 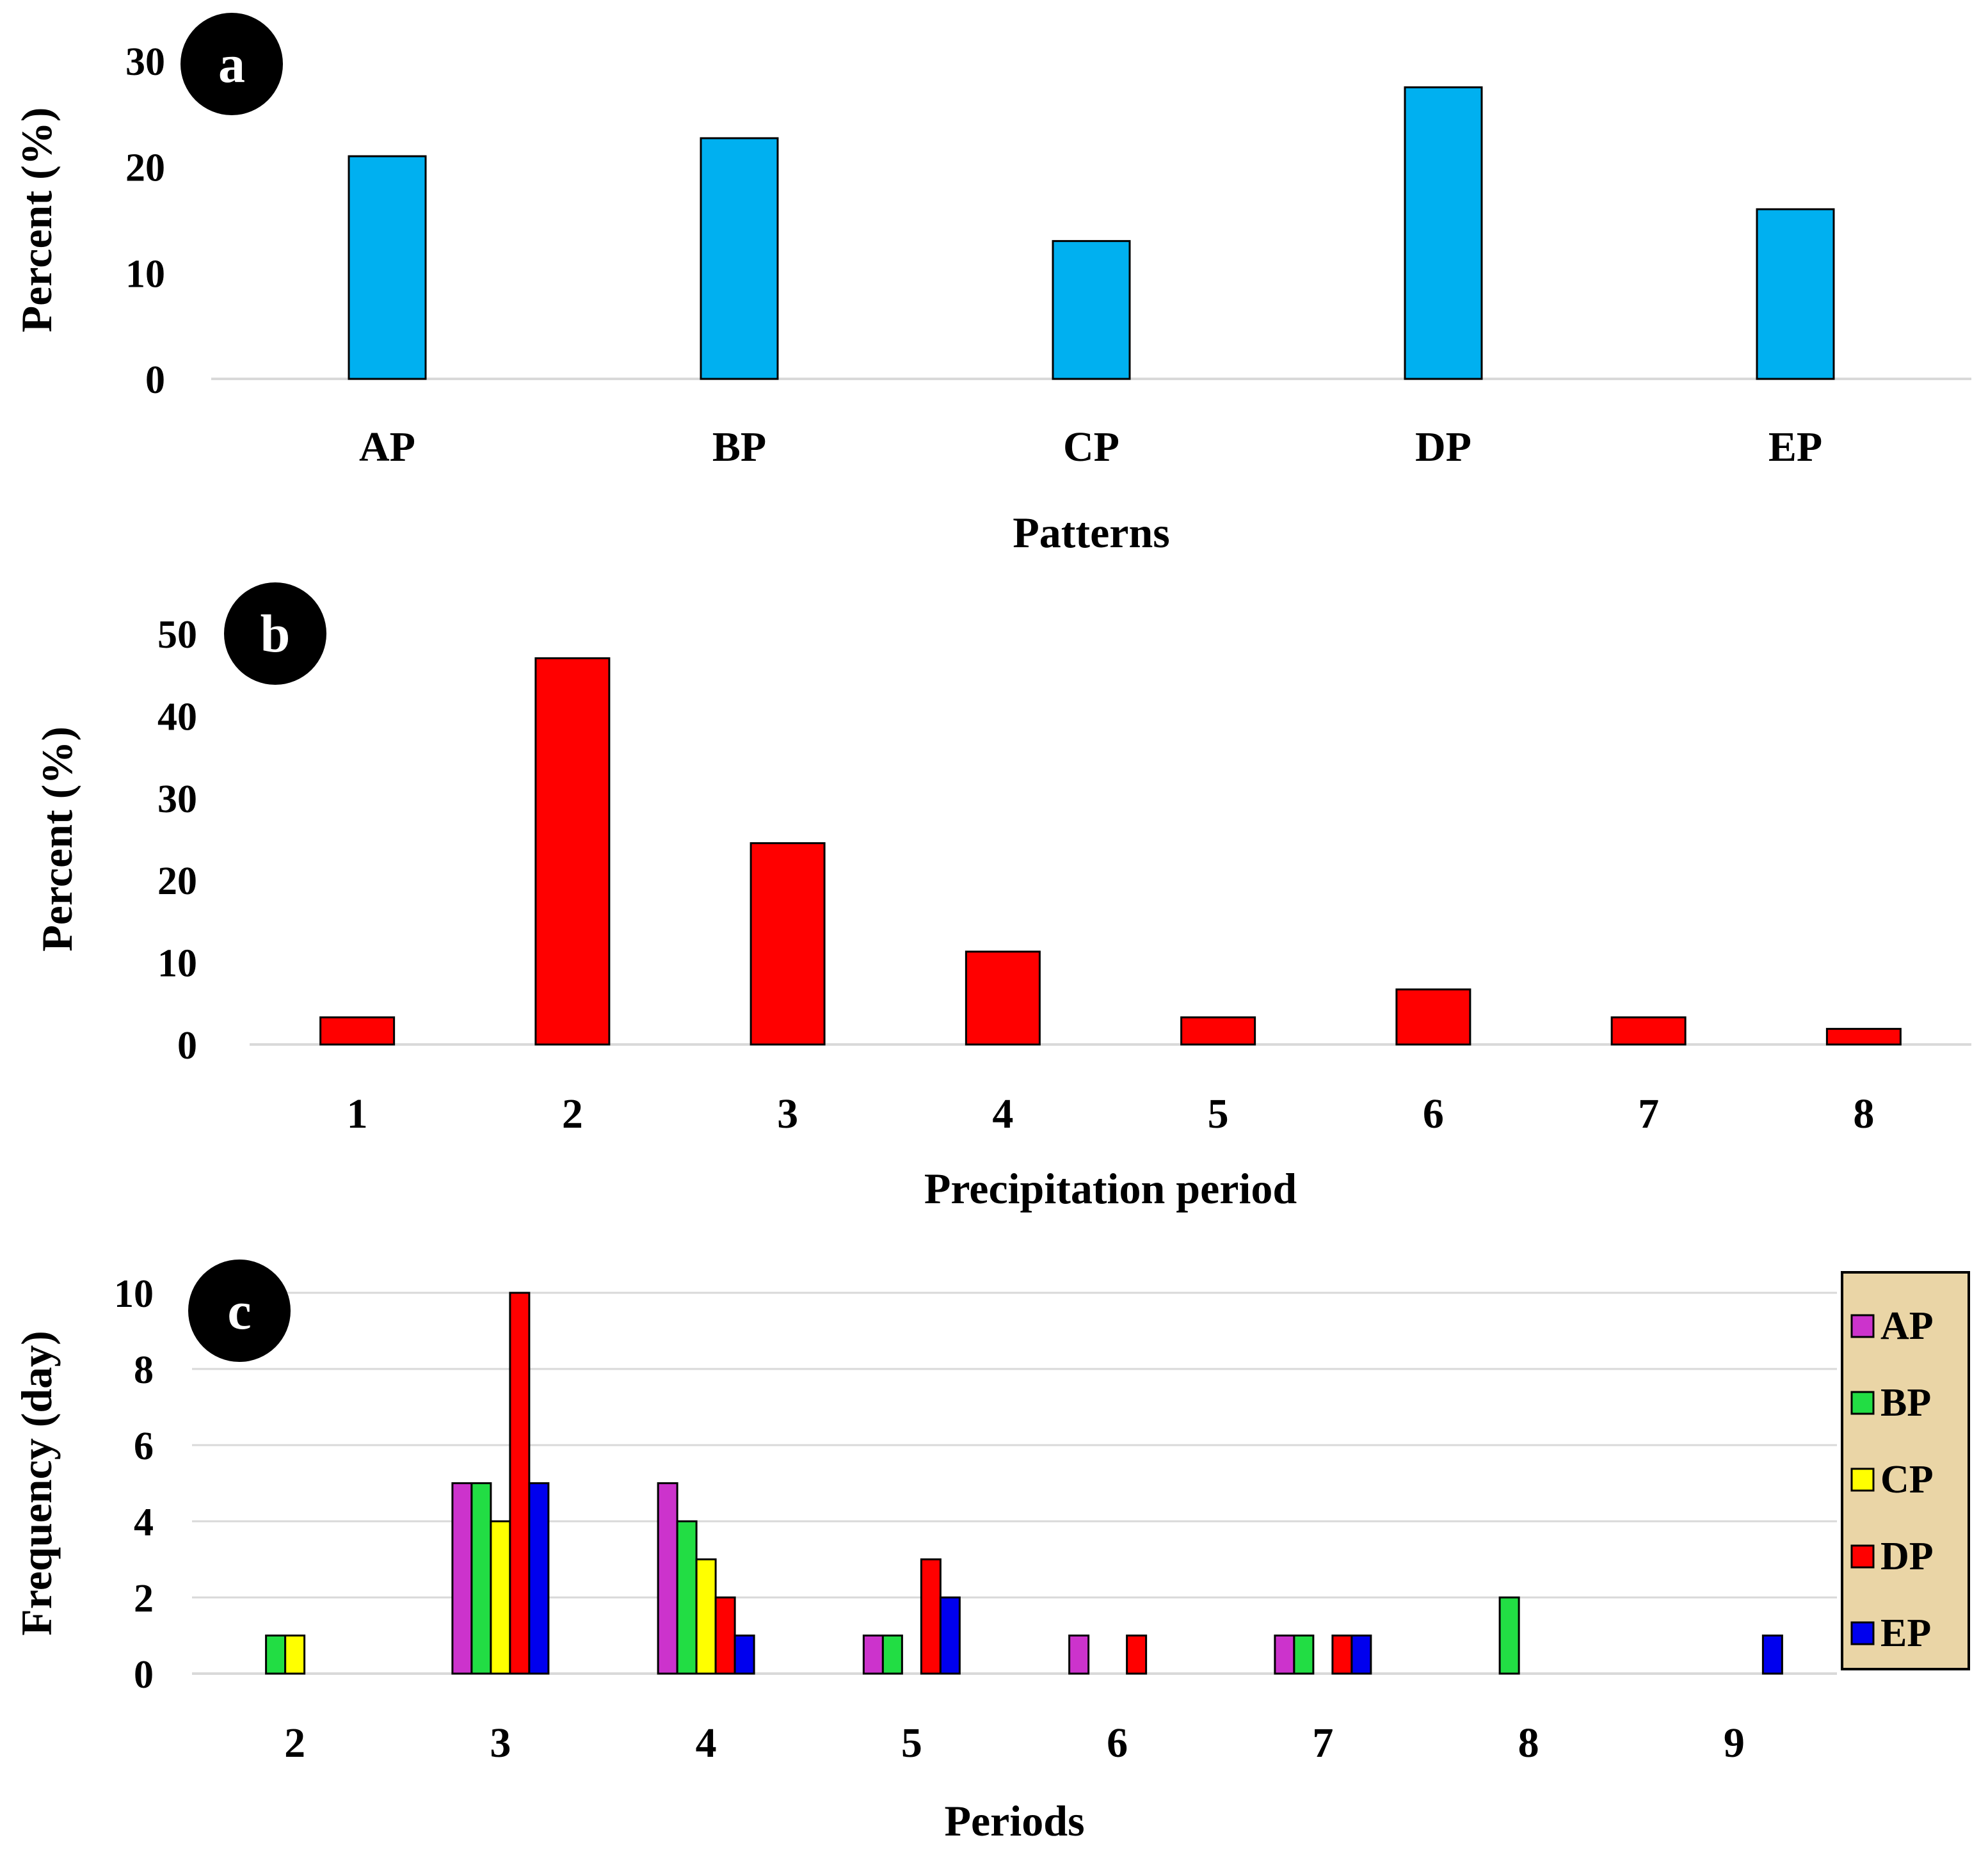 I want to click on y-tick-label: 4, so click(x=144, y=1522).